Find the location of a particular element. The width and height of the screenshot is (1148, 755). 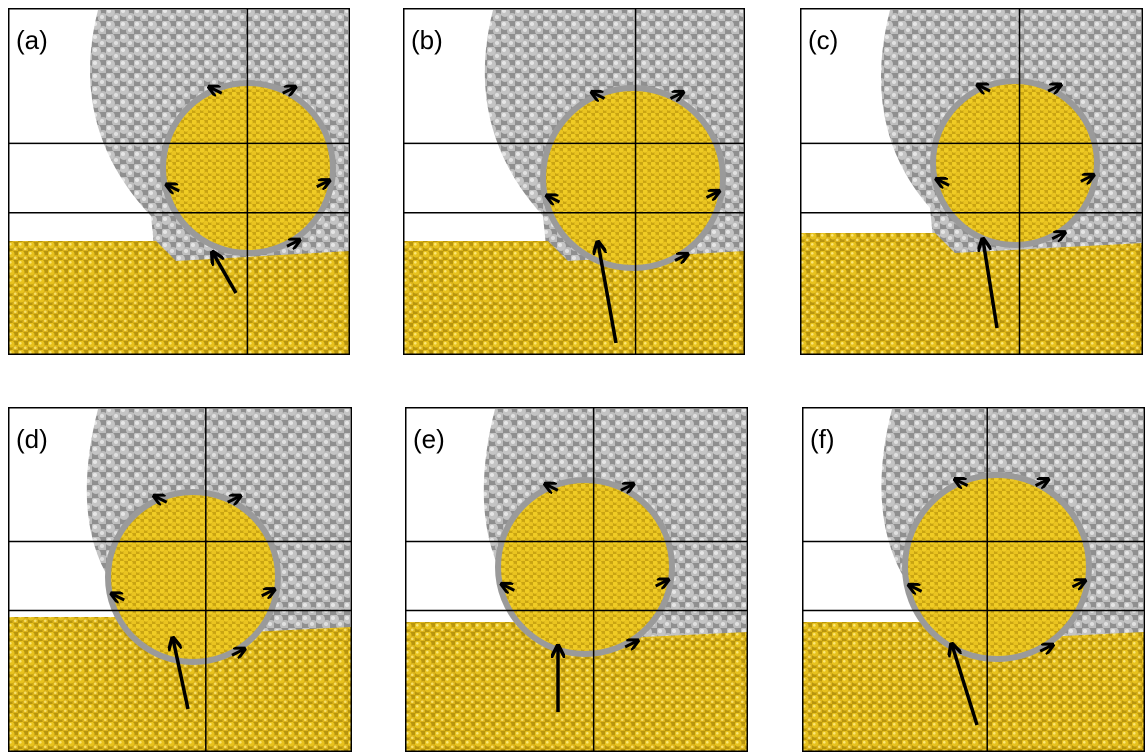

panel: (e) is located at coordinates (576, 579).